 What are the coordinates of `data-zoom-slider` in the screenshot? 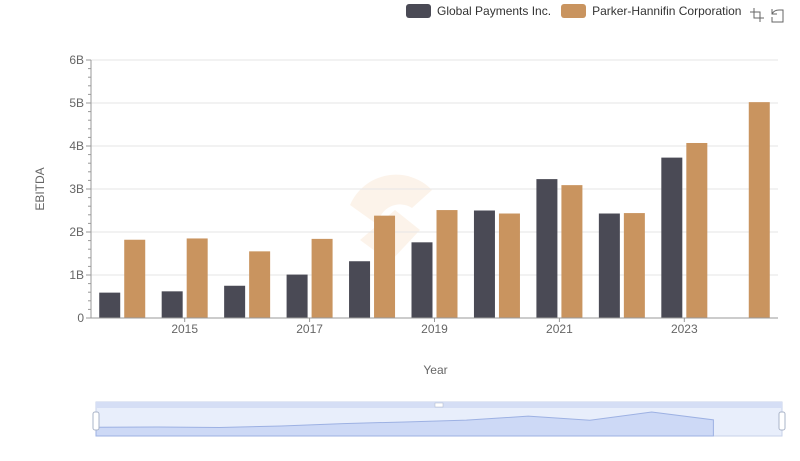 It's located at (439, 419).